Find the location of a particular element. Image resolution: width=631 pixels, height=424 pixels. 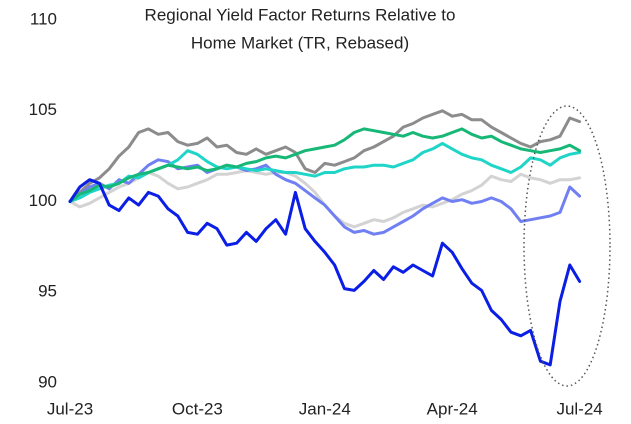

y-tick-label: 110 is located at coordinates (43, 18).